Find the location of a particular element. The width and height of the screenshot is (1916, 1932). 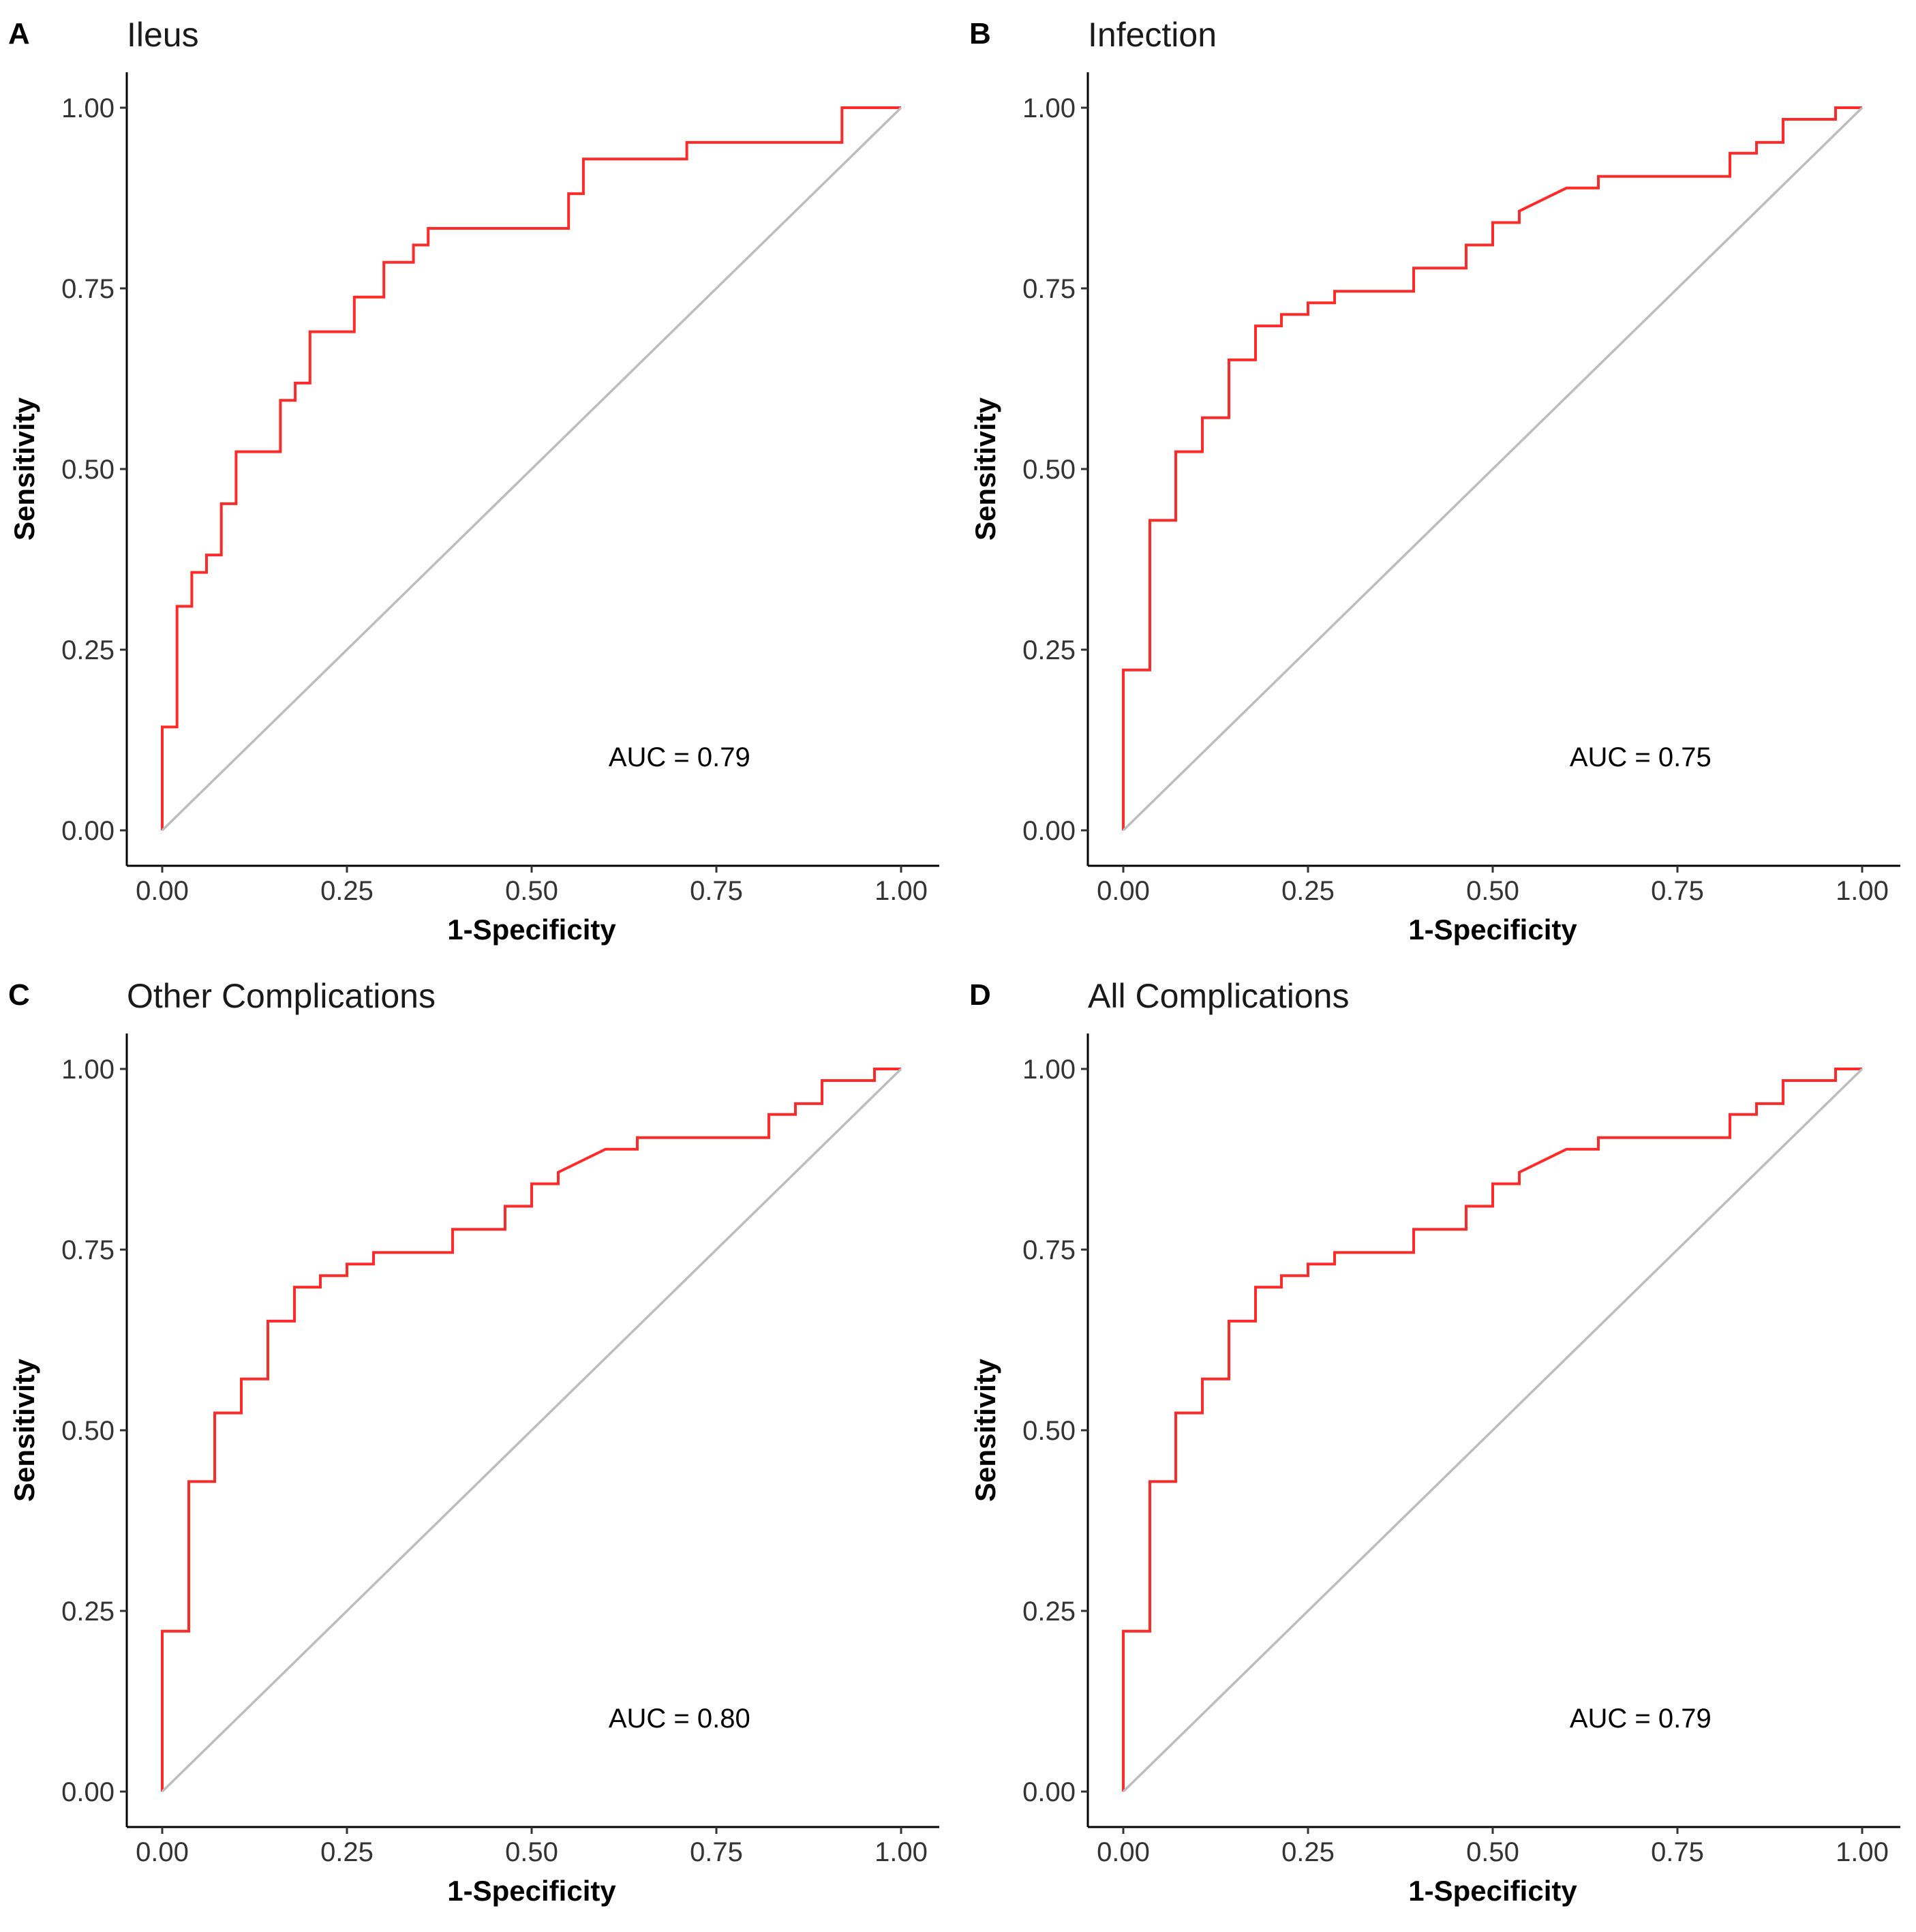

auc-annotation: AUC = 0.80 is located at coordinates (679, 1719).